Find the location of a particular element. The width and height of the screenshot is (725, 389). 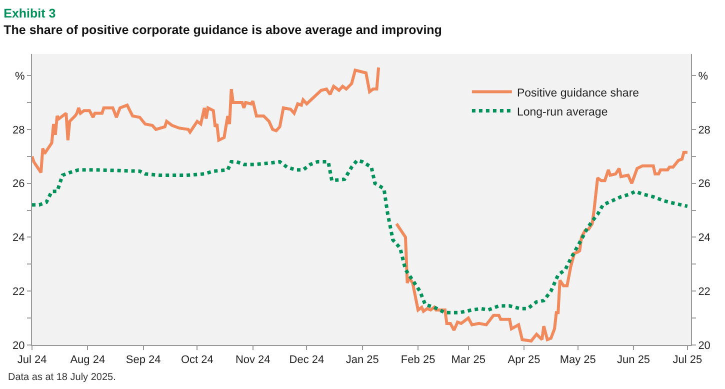

x-tick-label: Jul 25 is located at coordinates (687, 360).